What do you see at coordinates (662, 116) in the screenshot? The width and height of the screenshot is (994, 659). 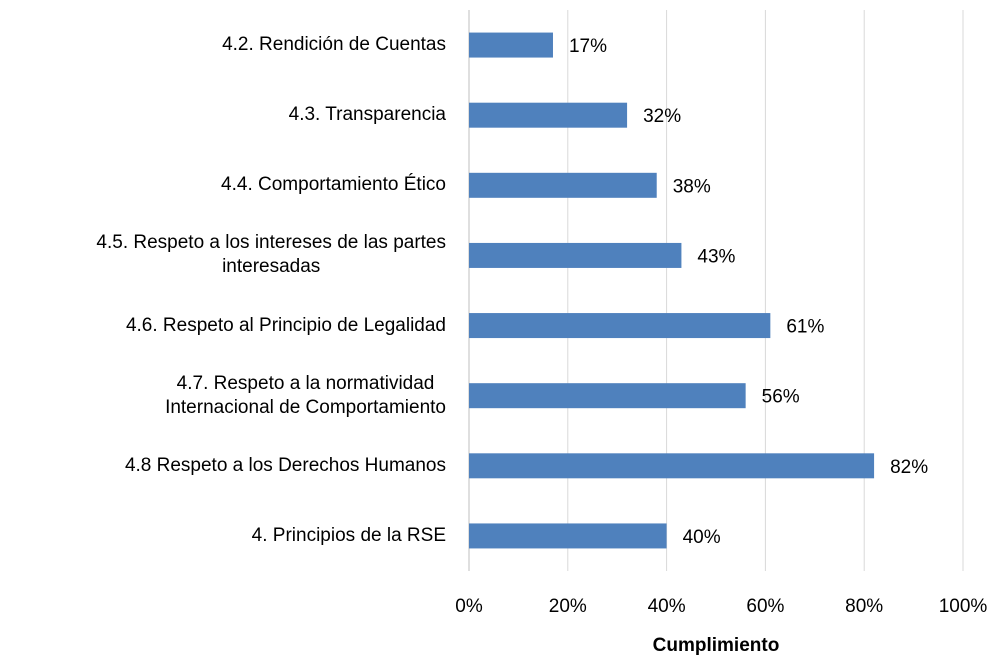 I see `data-label: 32%` at bounding box center [662, 116].